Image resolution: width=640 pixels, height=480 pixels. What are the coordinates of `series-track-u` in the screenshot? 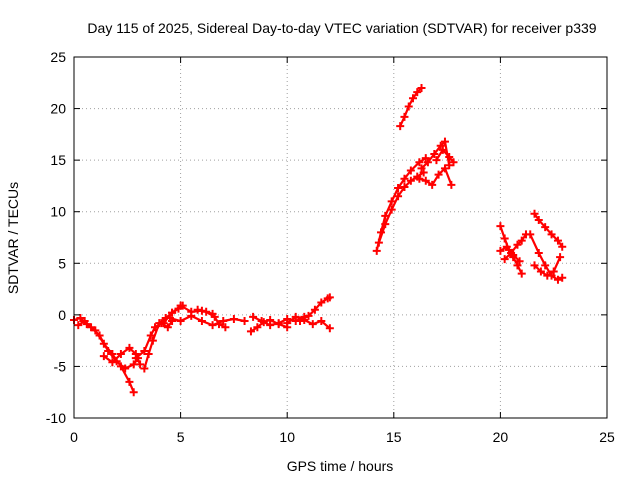 It's located at (510, 254).